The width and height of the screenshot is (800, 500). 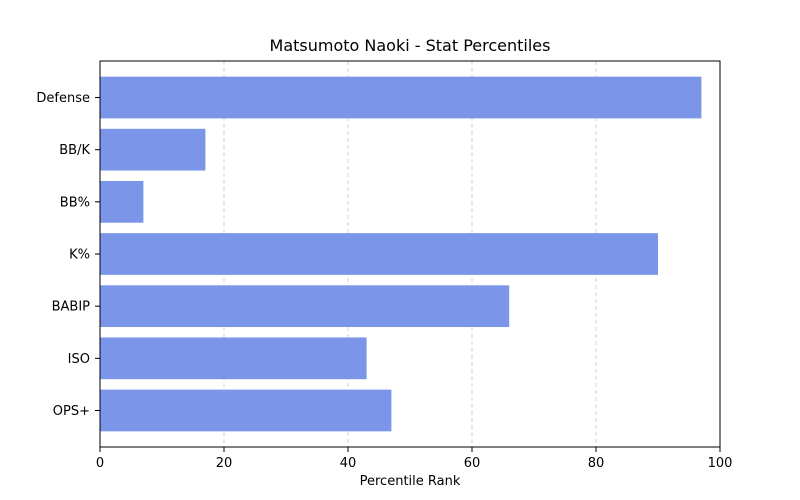 What do you see at coordinates (233, 358) in the screenshot?
I see `bar-iso` at bounding box center [233, 358].